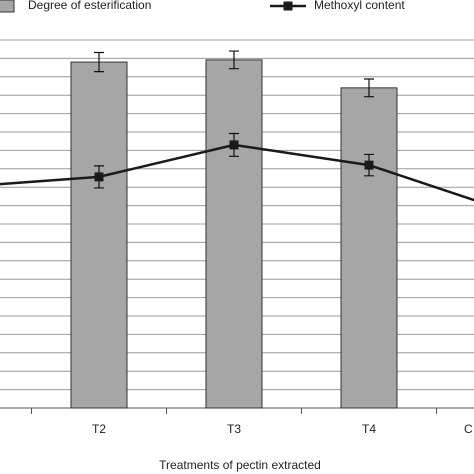 The width and height of the screenshot is (474, 474). What do you see at coordinates (89, 6) in the screenshot?
I see `legend-label: Degree of esterification` at bounding box center [89, 6].